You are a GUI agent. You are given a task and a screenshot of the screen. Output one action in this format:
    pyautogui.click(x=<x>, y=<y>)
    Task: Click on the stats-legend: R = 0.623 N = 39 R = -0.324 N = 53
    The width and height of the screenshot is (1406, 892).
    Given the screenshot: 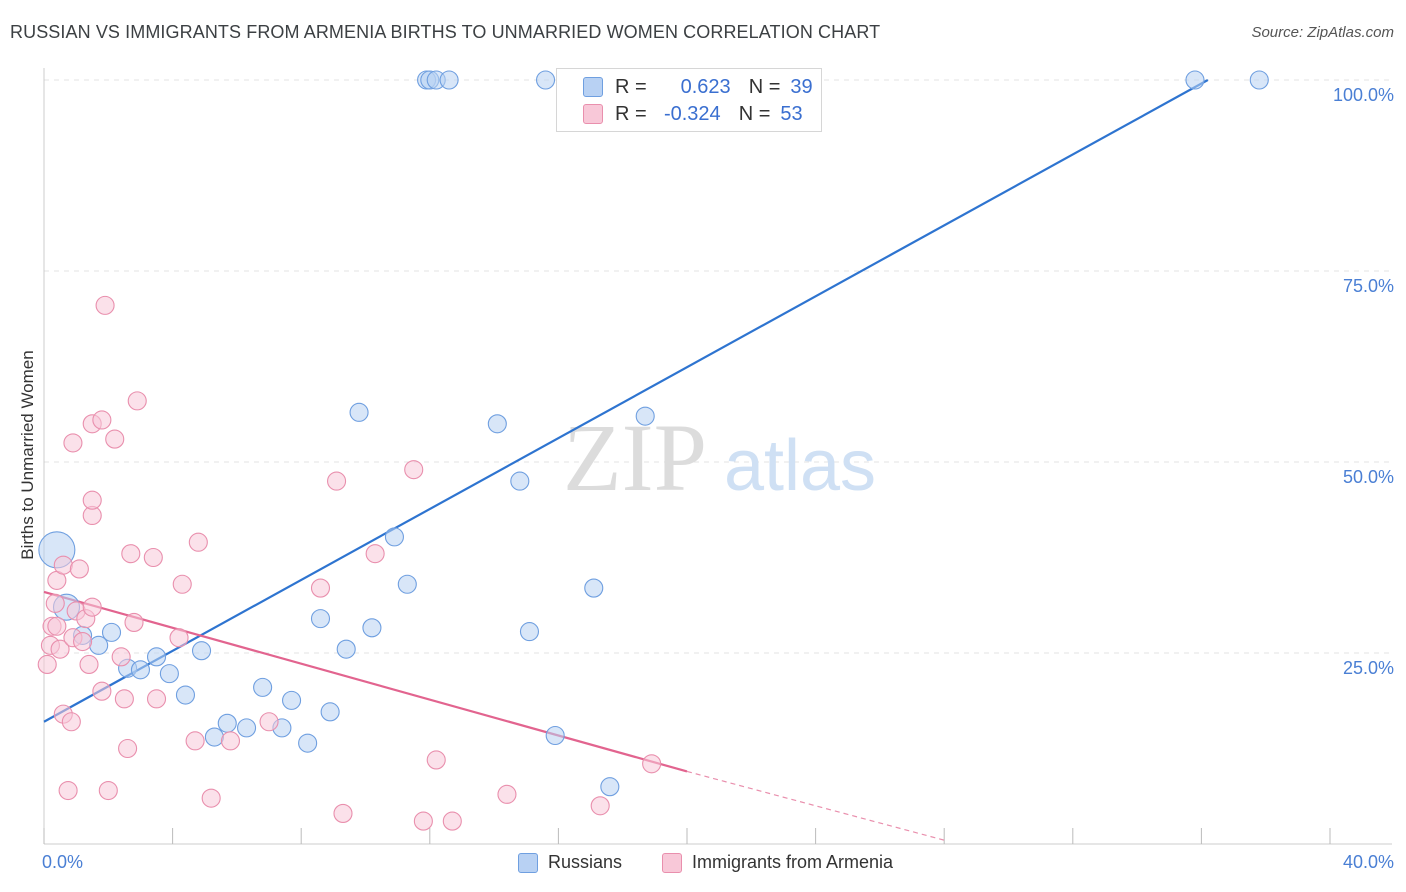 What is the action you would take?
    pyautogui.click(x=689, y=100)
    